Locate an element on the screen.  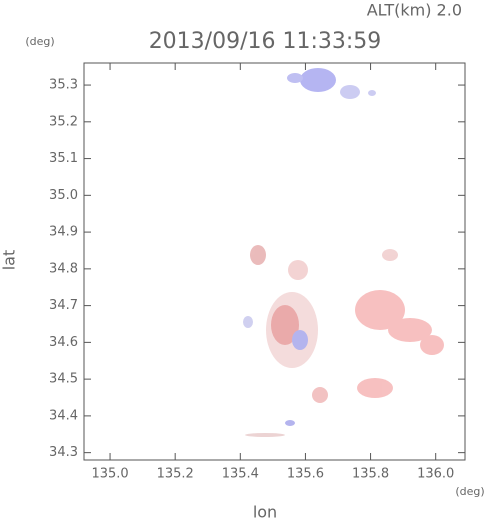
x-tick-label: 135.0 is located at coordinates (109, 474).